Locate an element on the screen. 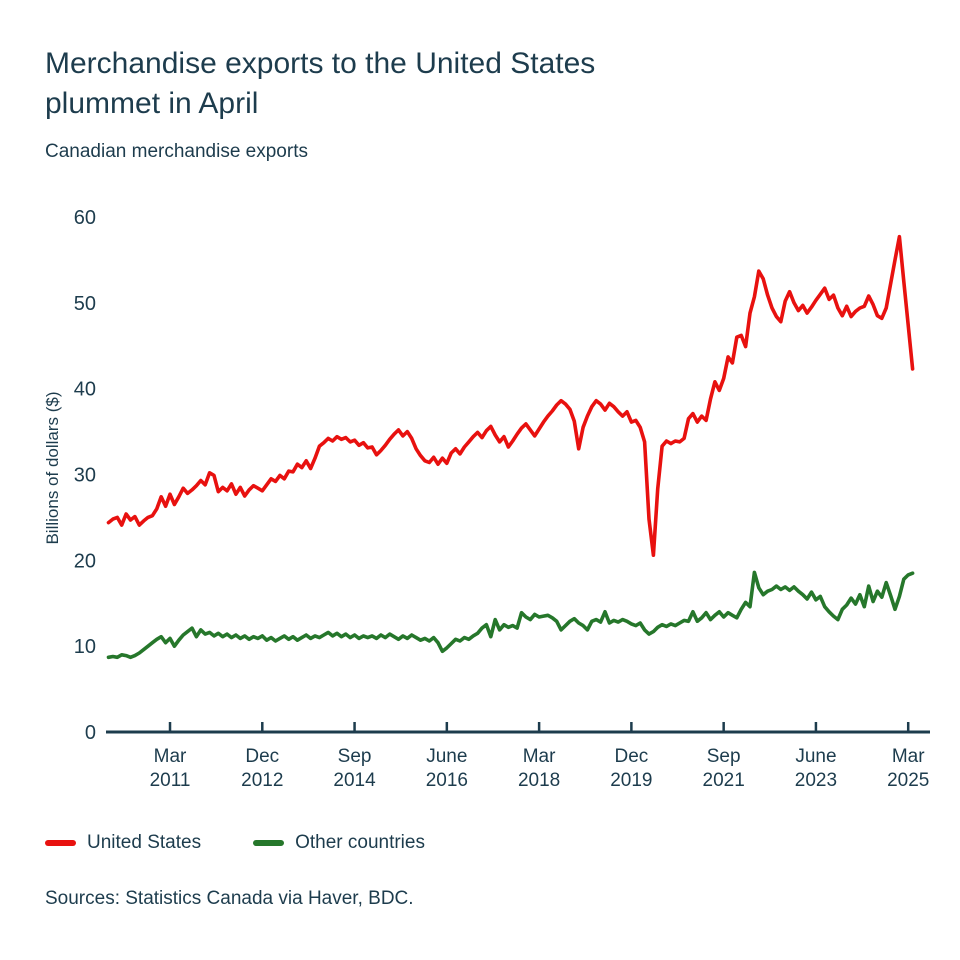 The image size is (960, 960). legend-label-united-states: United States is located at coordinates (144, 842).